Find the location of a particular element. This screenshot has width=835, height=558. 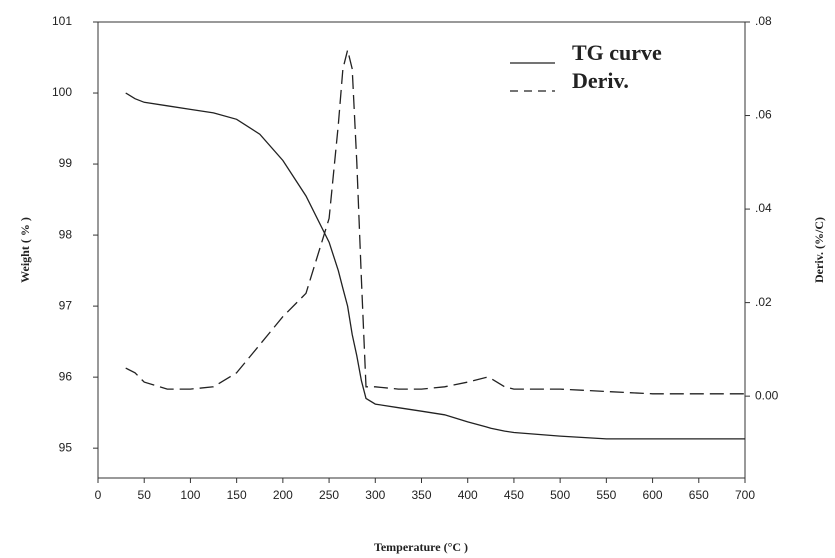

x-tick-label: 650 is located at coordinates (699, 495).